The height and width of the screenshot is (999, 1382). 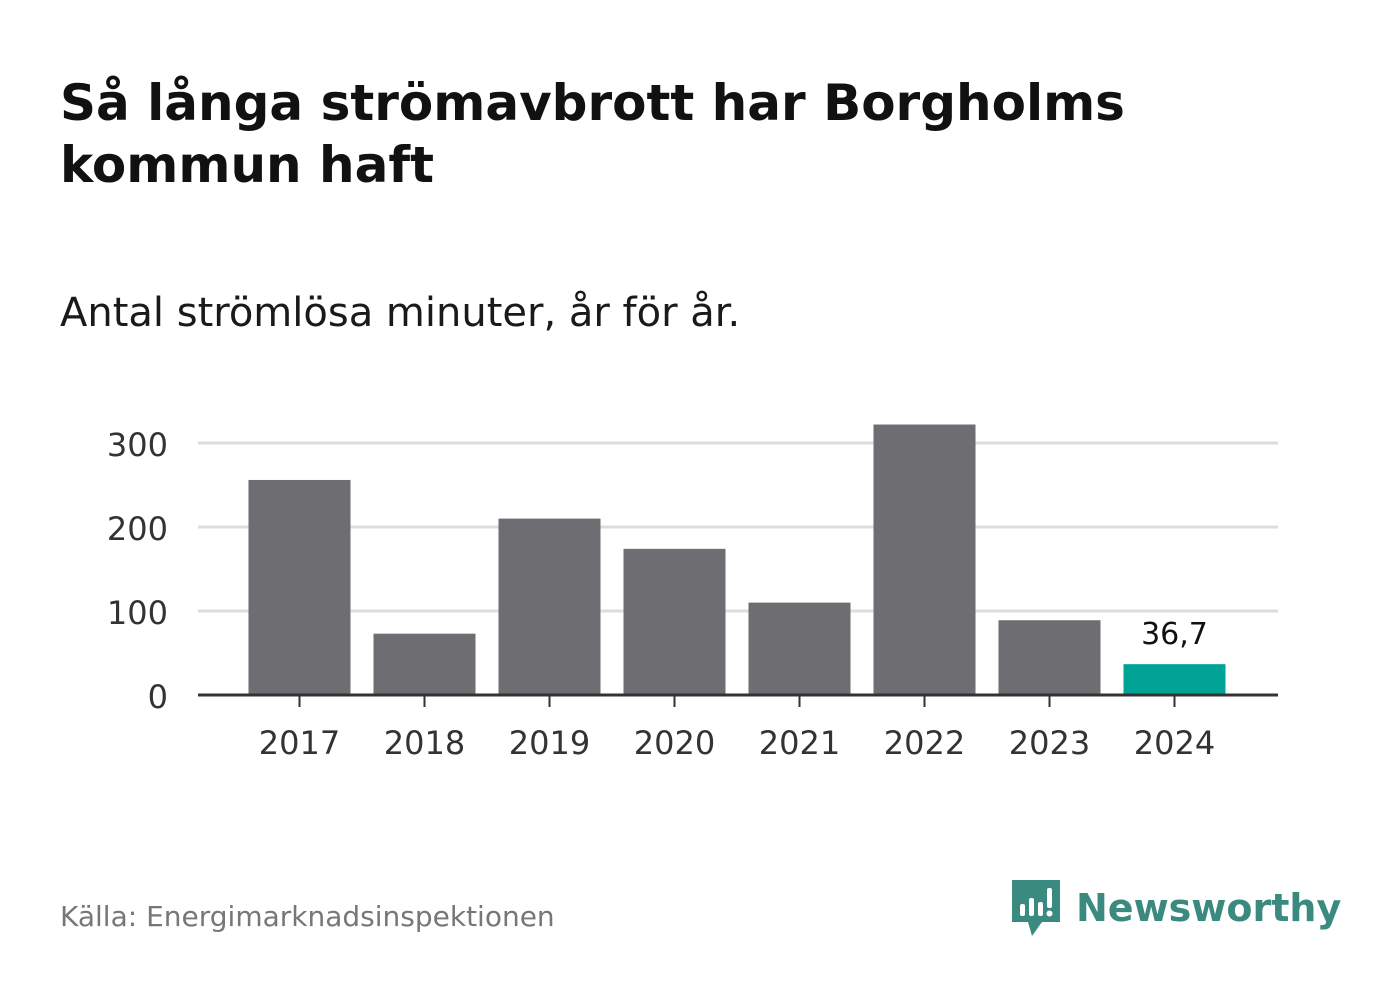 I want to click on bar-2017, so click(x=299, y=587).